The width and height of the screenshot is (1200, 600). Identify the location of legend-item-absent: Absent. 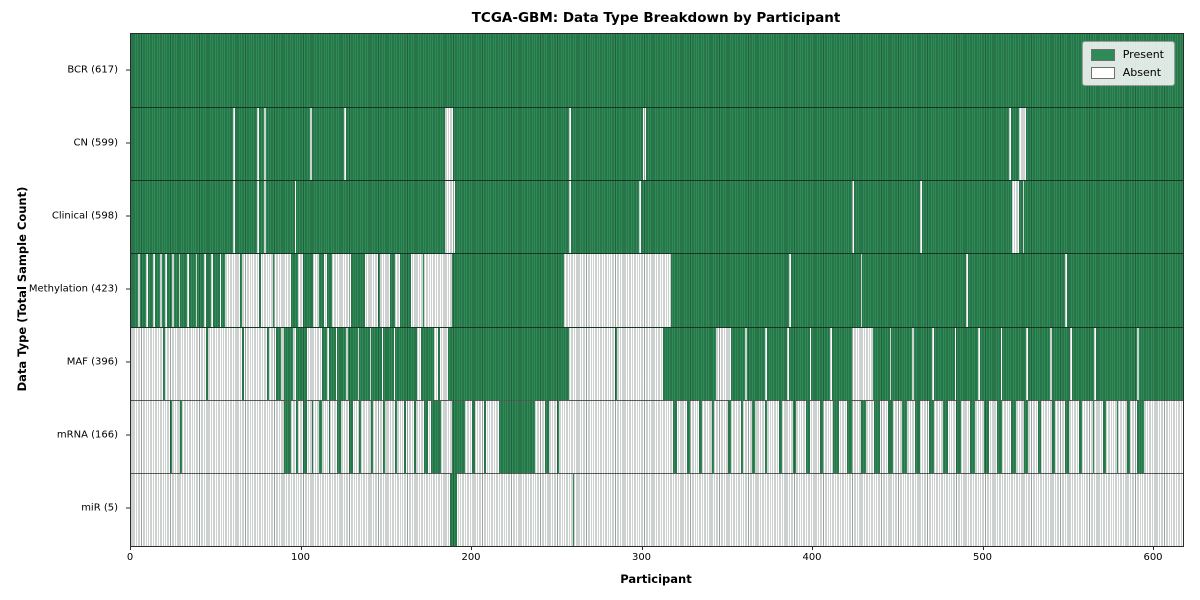
(1127, 72).